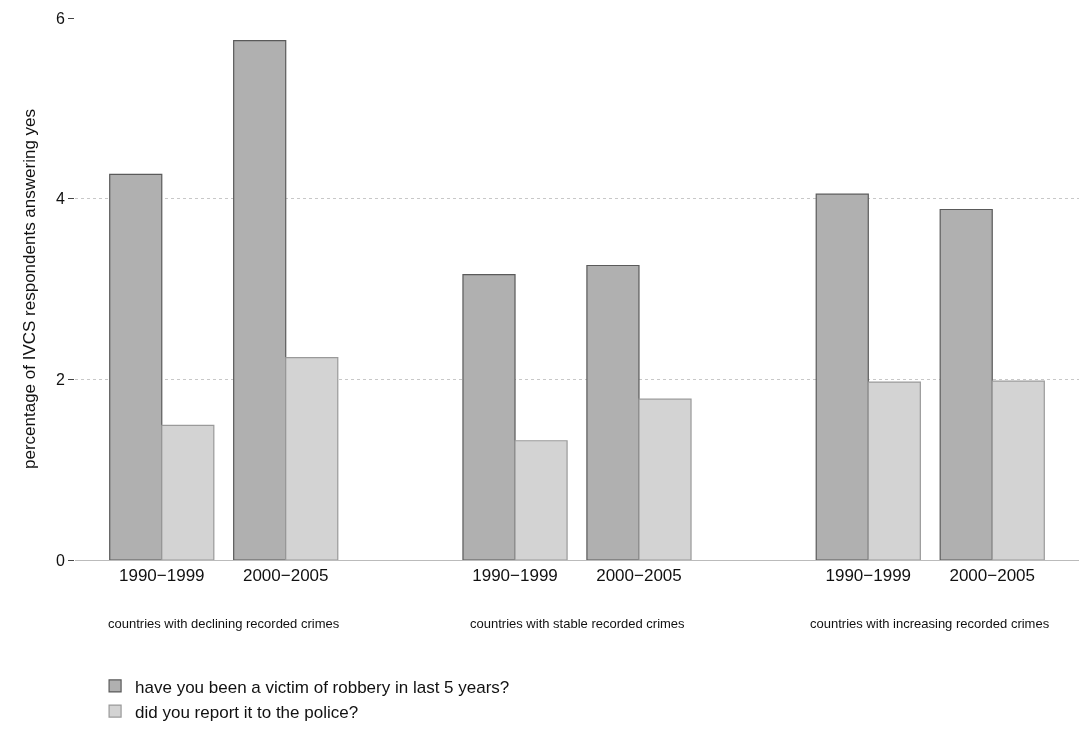 Image resolution: width=1087 pixels, height=738 pixels. I want to click on y-tick-label: 0, so click(60, 560).